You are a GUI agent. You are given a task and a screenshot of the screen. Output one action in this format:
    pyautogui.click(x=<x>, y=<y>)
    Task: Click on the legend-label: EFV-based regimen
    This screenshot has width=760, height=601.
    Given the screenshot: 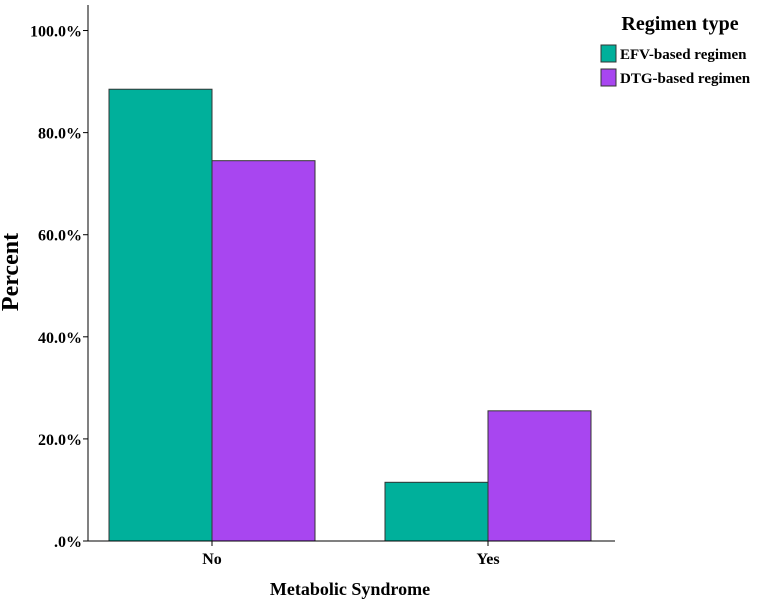 What is the action you would take?
    pyautogui.click(x=683, y=55)
    